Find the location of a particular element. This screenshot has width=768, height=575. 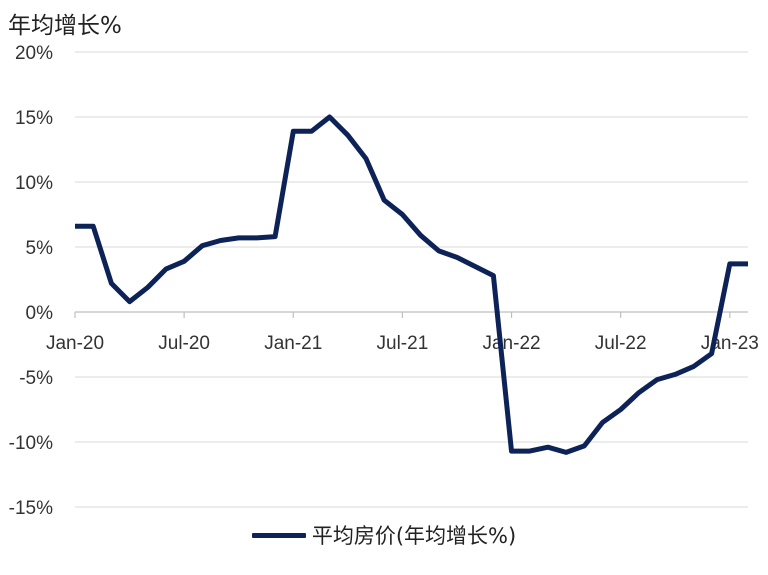

y-tick-label: 20% is located at coordinates (34, 53).